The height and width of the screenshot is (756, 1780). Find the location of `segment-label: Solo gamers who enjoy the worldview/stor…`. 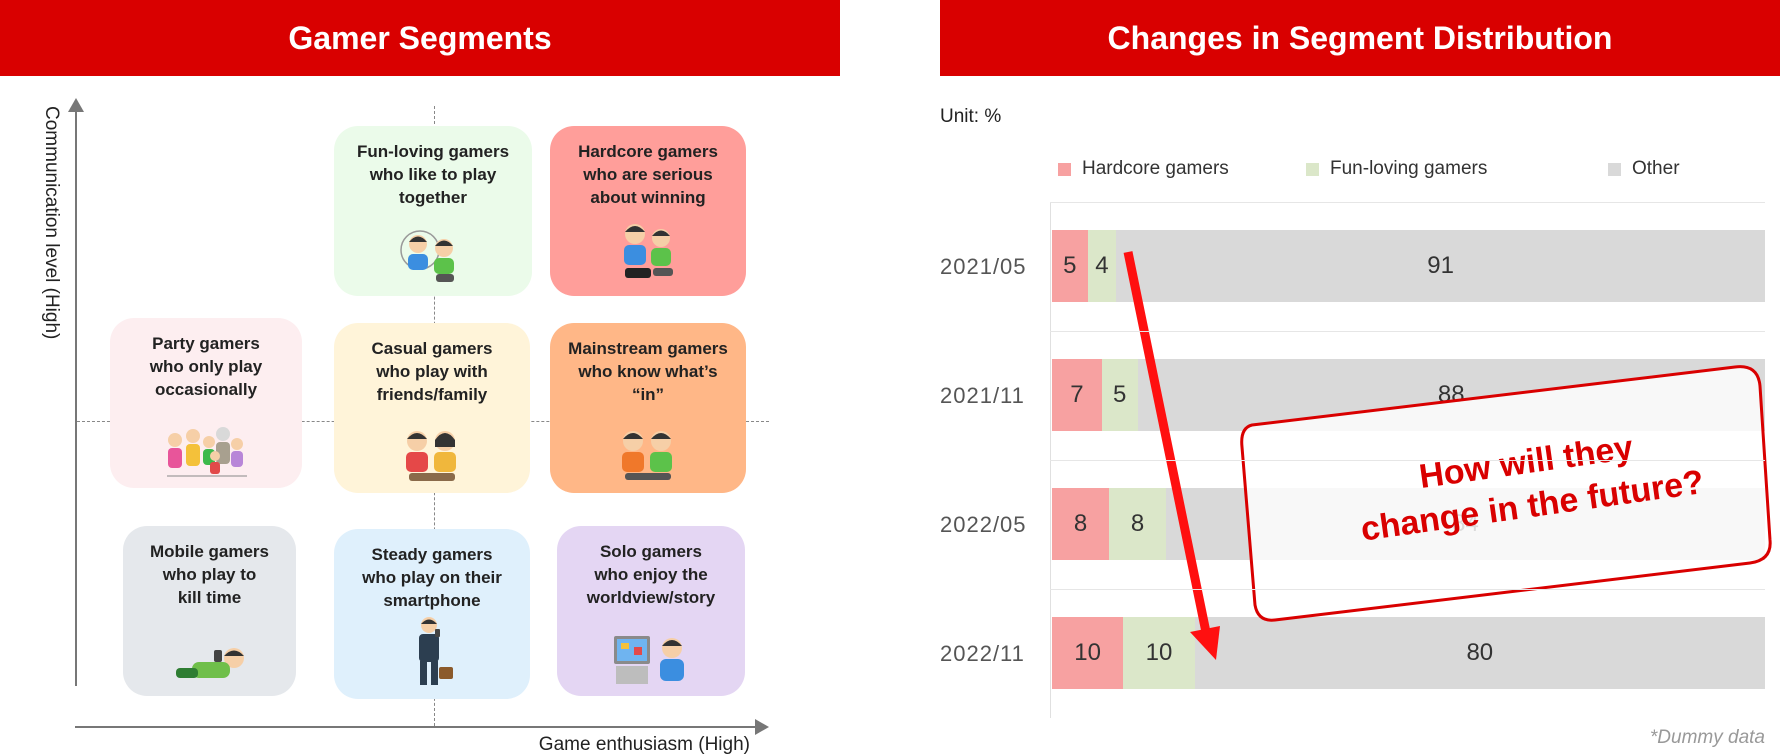

segment-label: Solo gamers who enjoy the worldview/stor… is located at coordinates (651, 574).